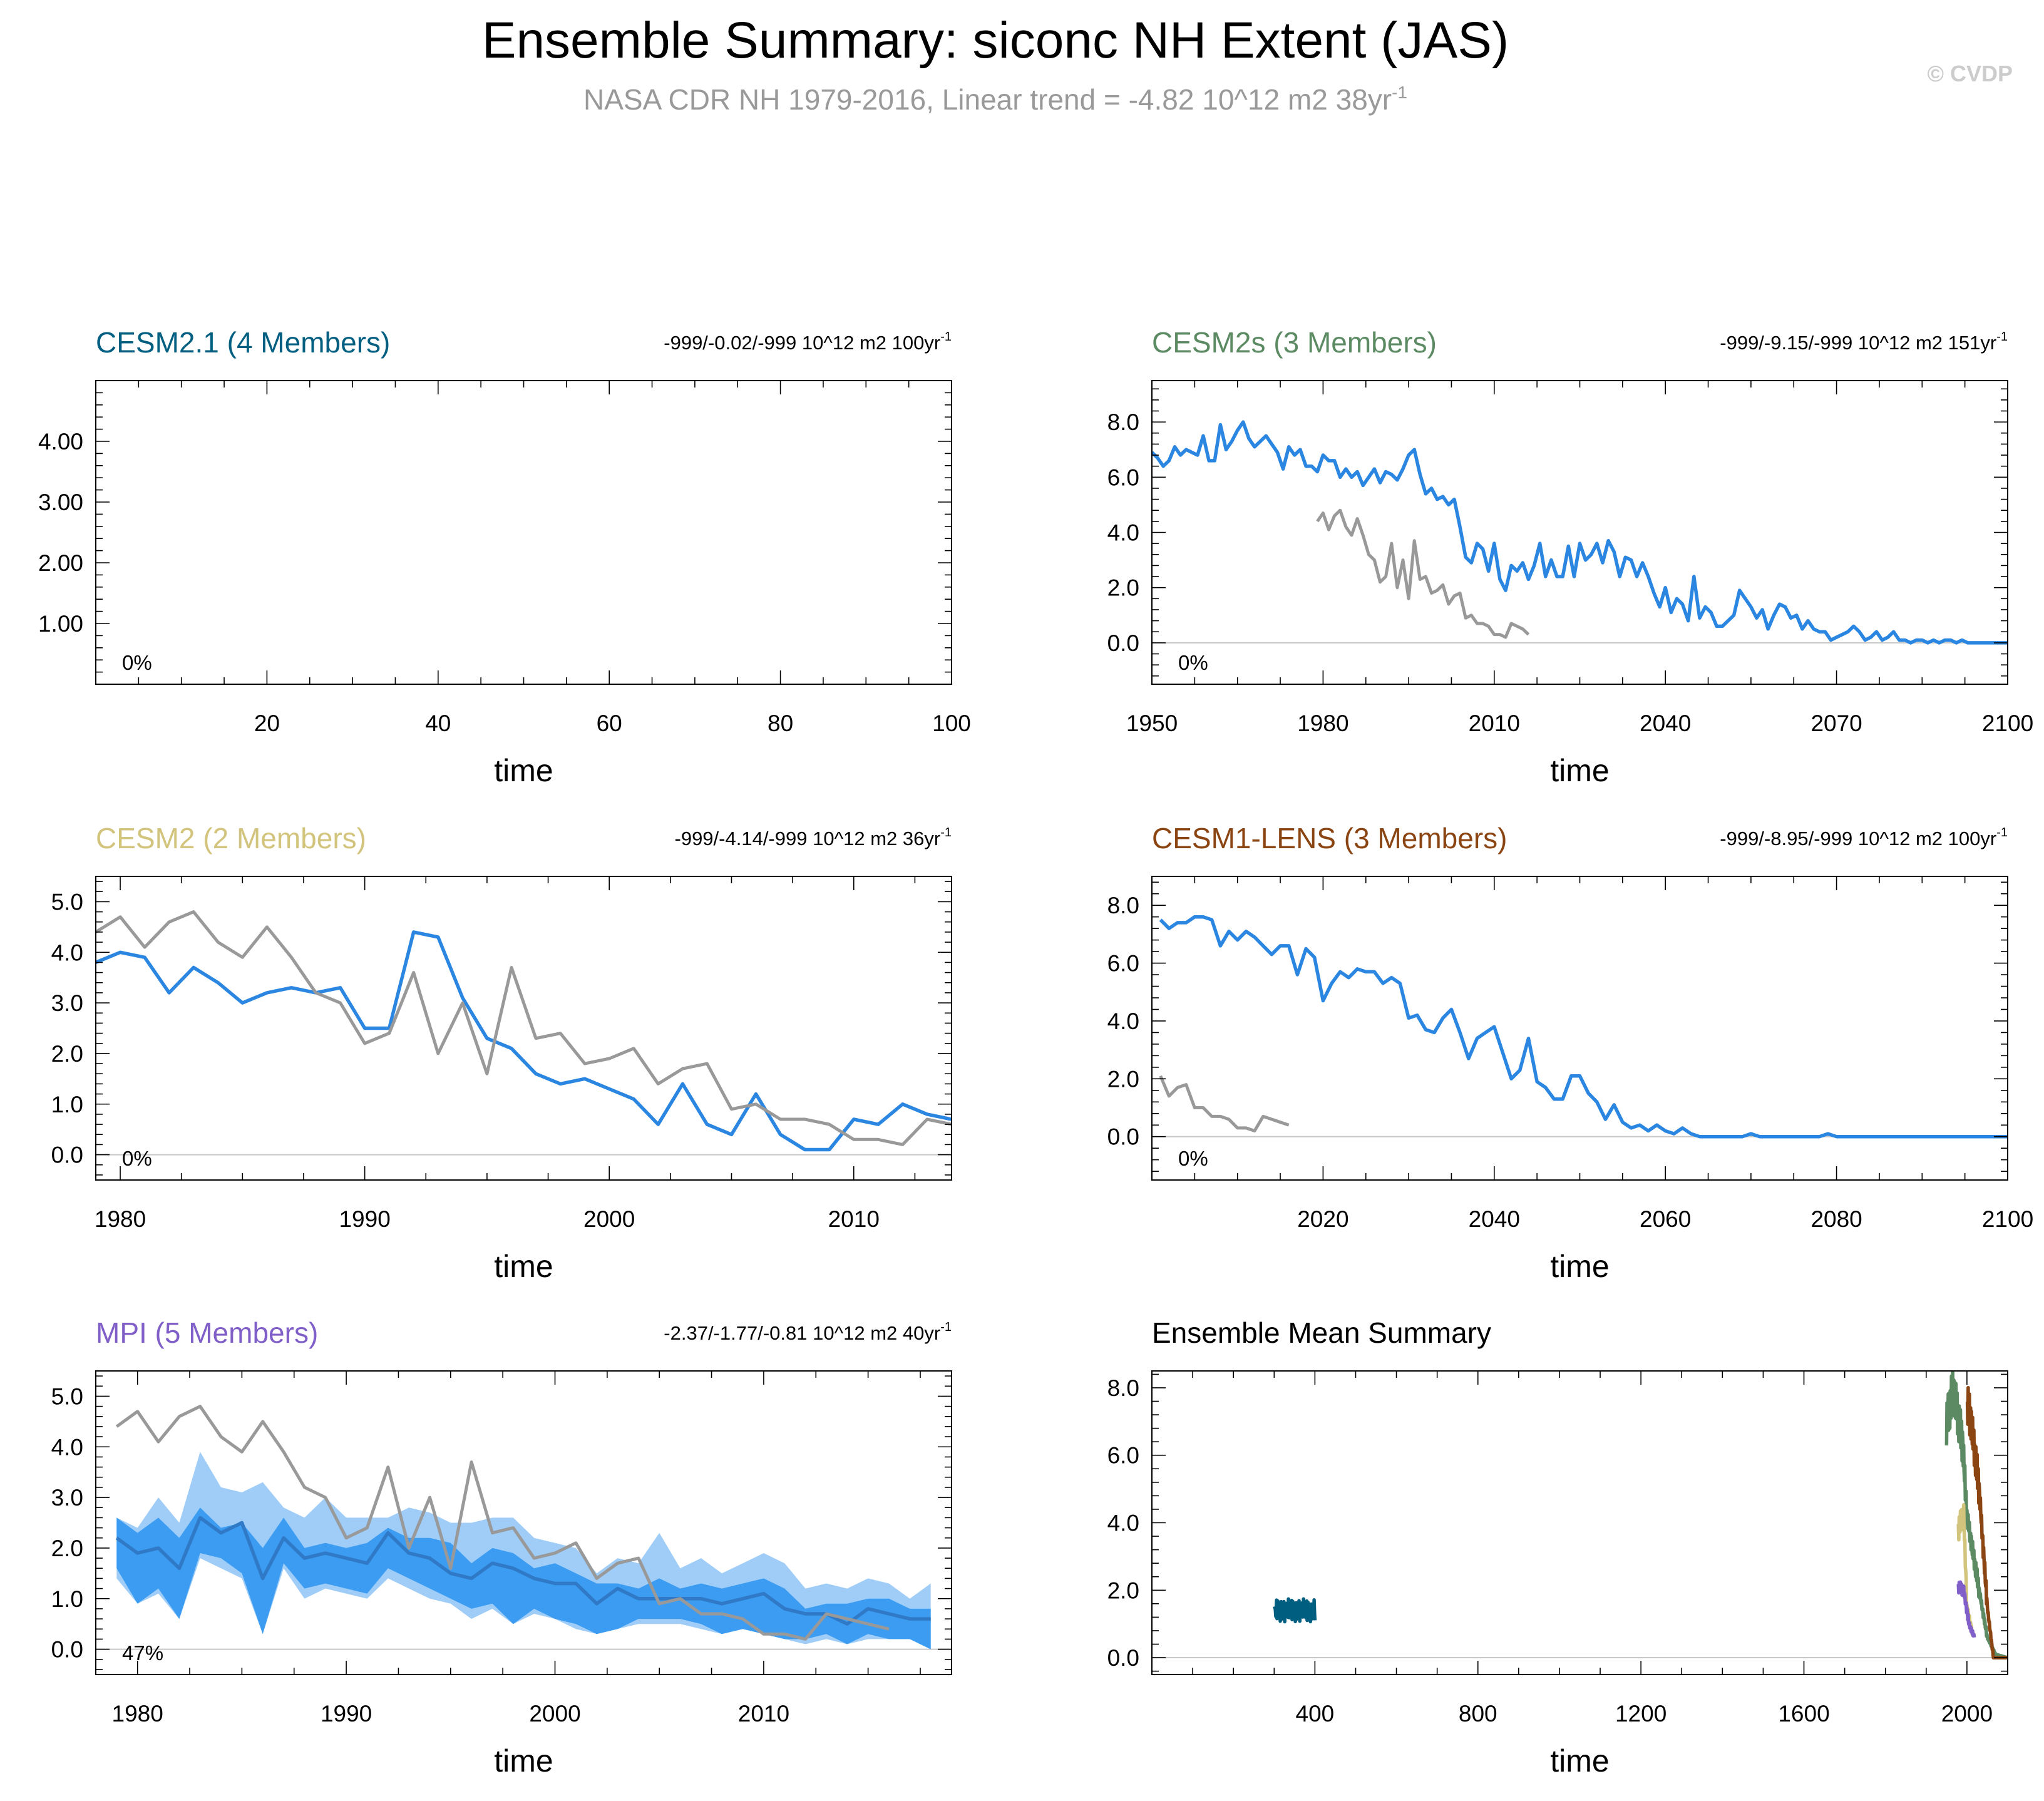 The height and width of the screenshot is (1801, 2044). What do you see at coordinates (1321, 1332) in the screenshot?
I see `panel-title: Ensemble Mean Summary` at bounding box center [1321, 1332].